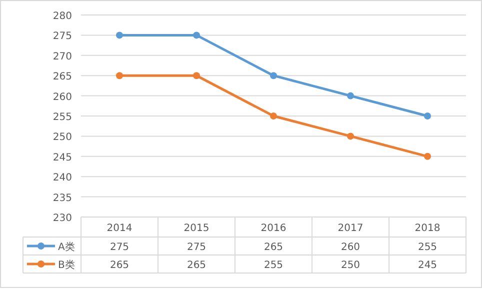 This screenshot has height=290, width=482. Describe the element at coordinates (350, 247) in the screenshot. I see `data-label: 260` at that location.